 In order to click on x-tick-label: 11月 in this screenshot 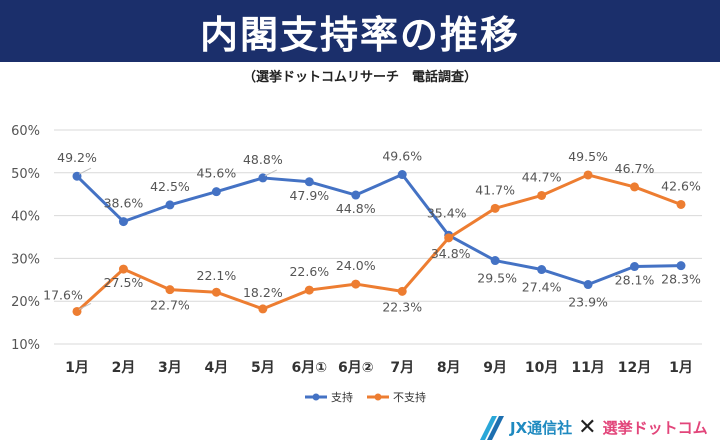, I will do `click(587, 368)`.